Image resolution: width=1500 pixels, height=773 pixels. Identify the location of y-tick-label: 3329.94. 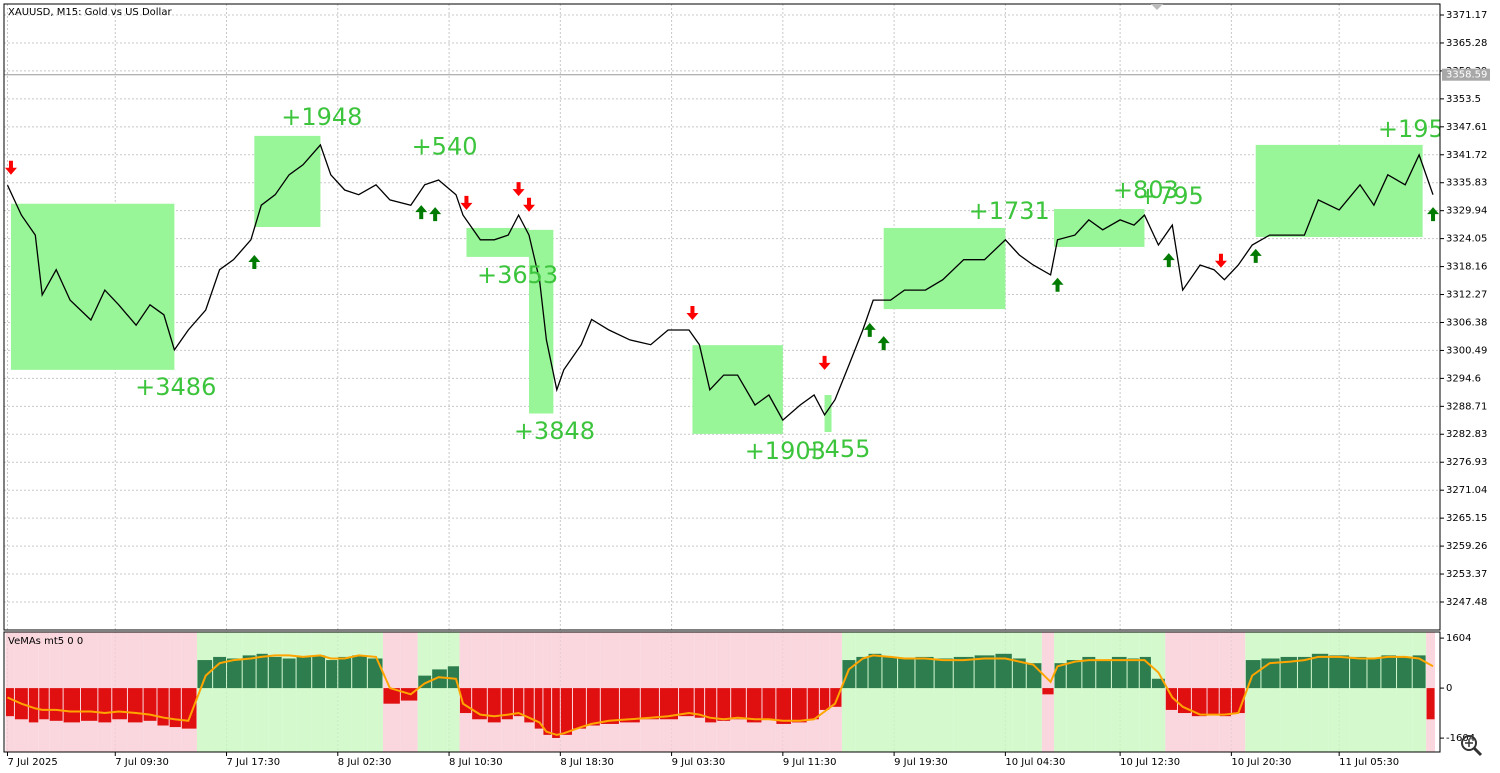
(1466, 211).